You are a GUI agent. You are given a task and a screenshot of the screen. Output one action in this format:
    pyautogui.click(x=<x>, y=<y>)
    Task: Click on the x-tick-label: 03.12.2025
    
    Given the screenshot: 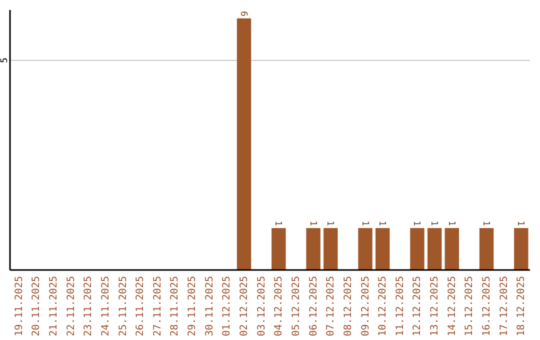 What is the action you would take?
    pyautogui.click(x=262, y=306)
    